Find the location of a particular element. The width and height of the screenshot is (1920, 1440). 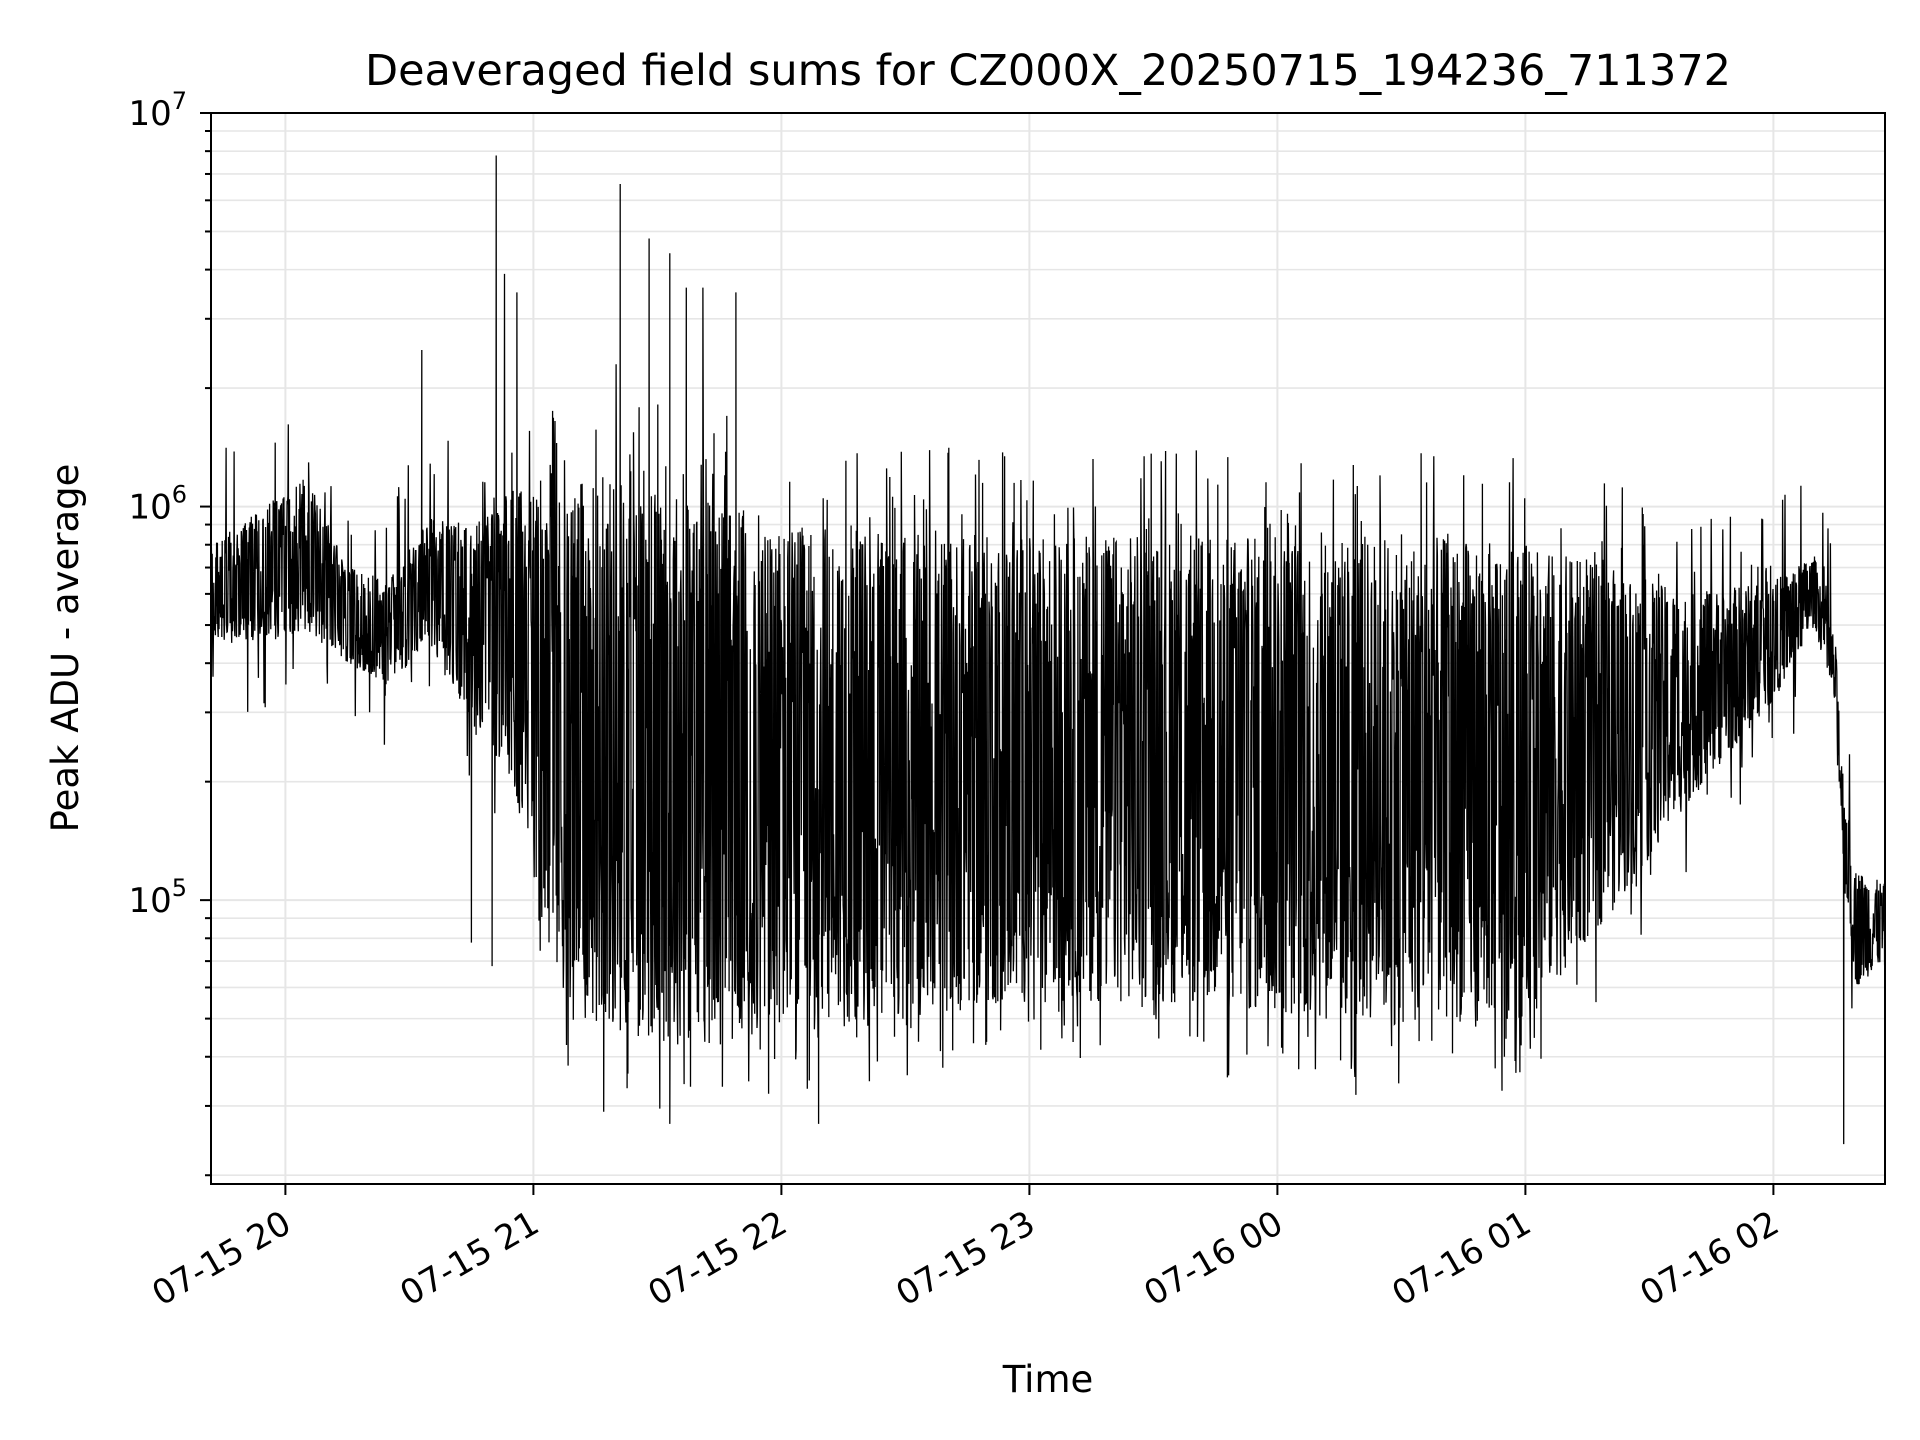

y-tick-label: 10⁷ is located at coordinates (157, 110).